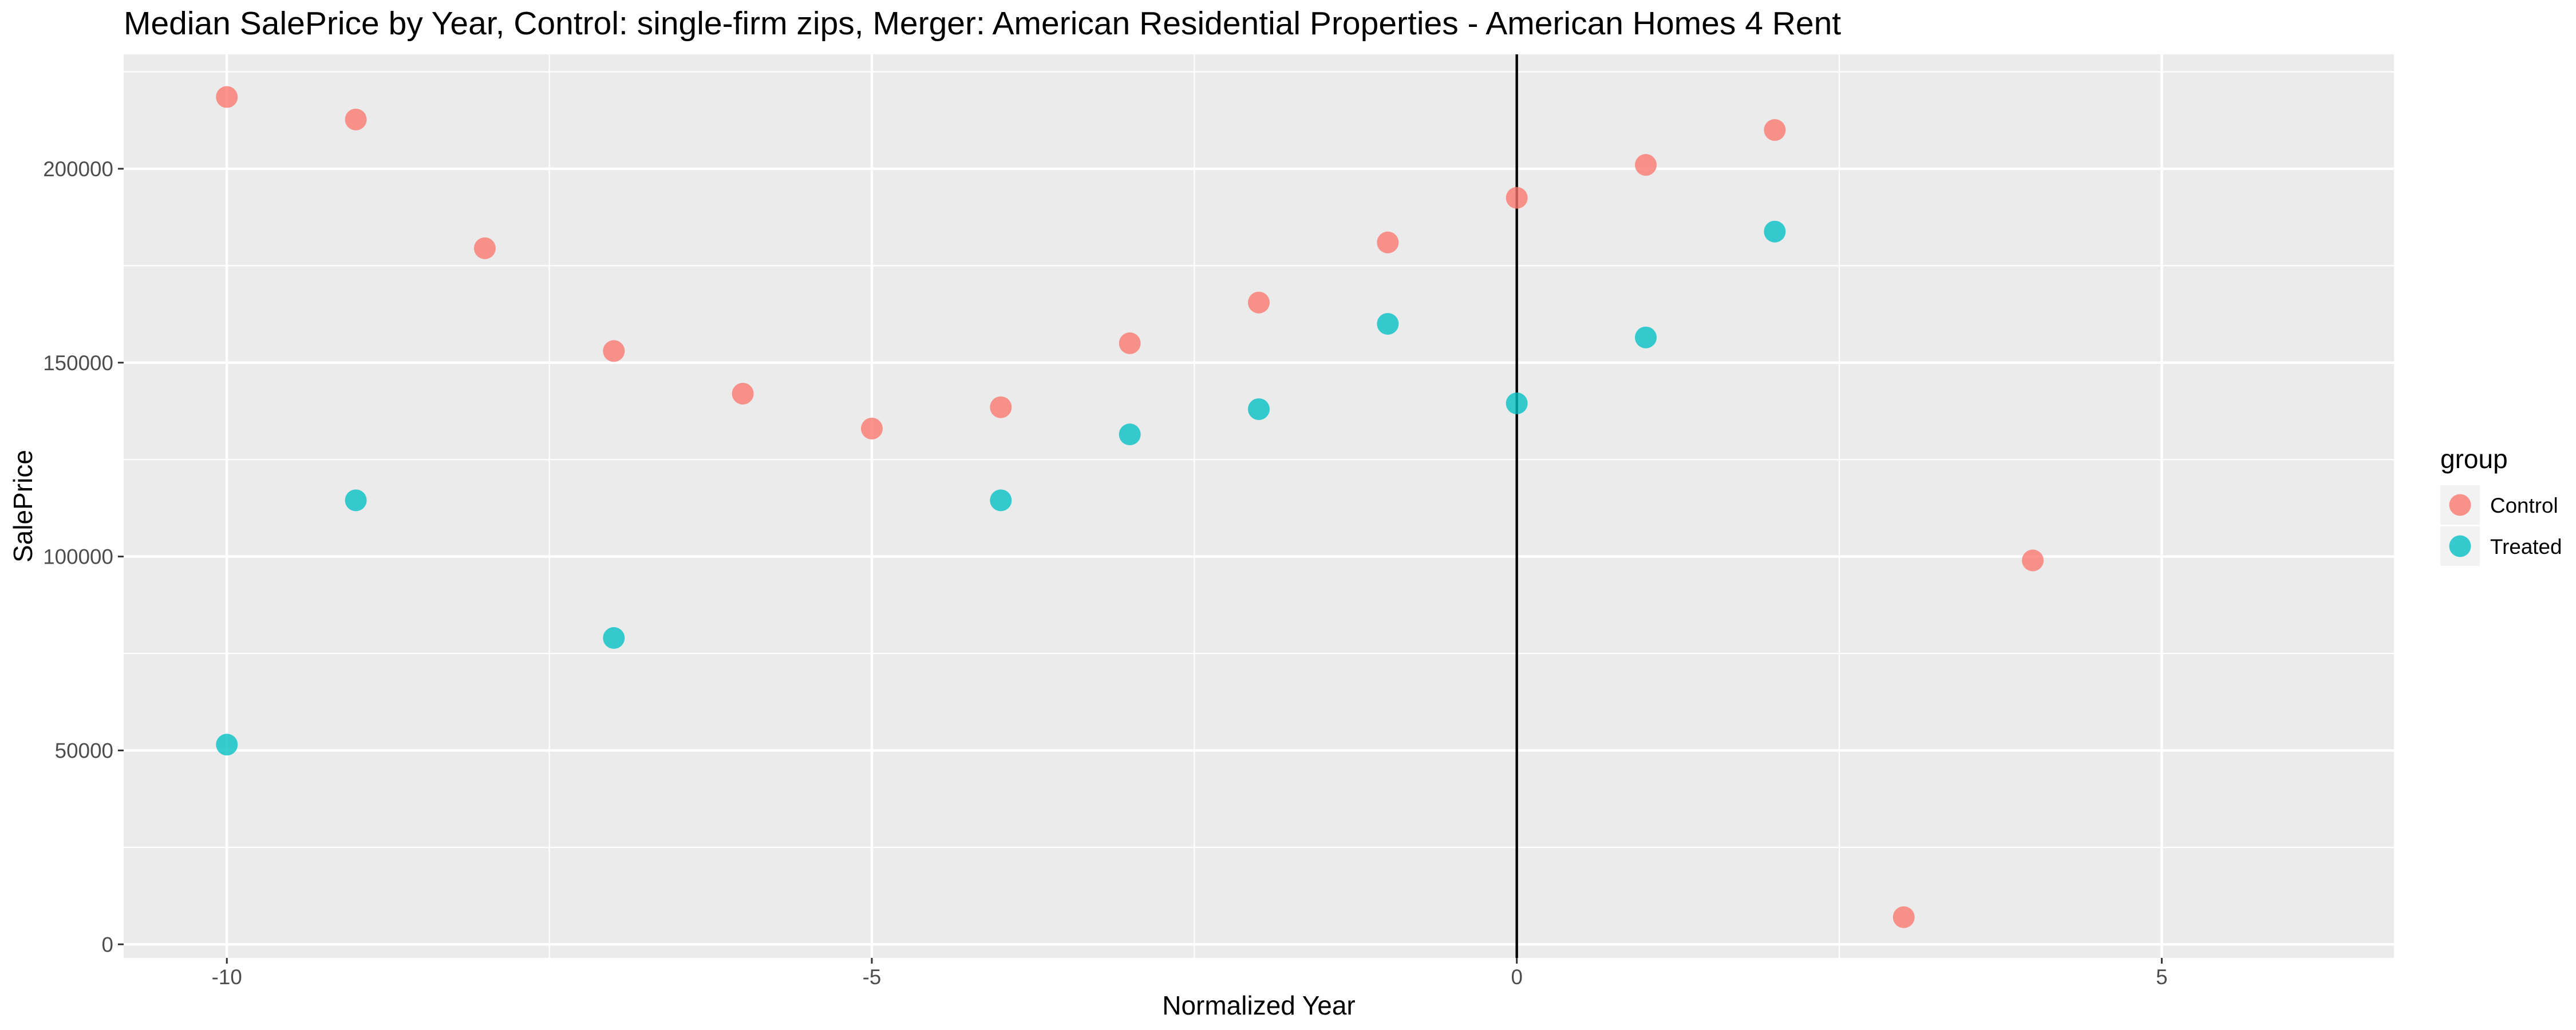 This screenshot has width=2576, height=1030. Describe the element at coordinates (2460, 546) in the screenshot. I see `legend-swatch-treated` at that location.